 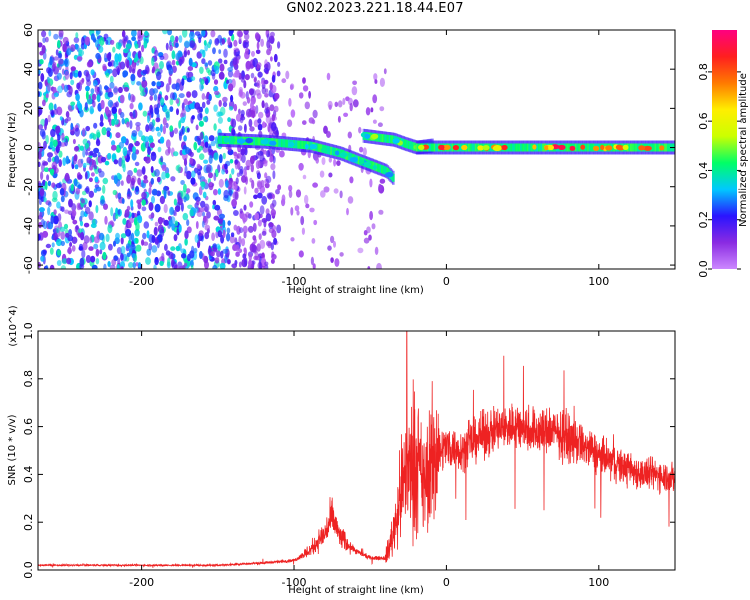 I want to click on feature-flat-band, so click(x=545, y=147).